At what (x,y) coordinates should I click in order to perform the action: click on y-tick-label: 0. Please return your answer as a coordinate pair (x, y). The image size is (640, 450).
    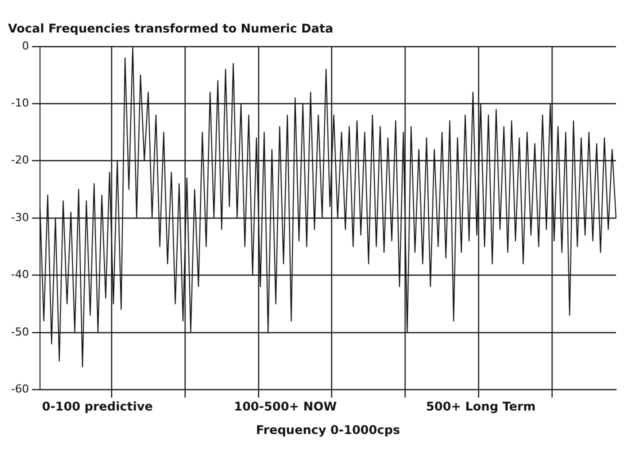
    Looking at the image, I should click on (25, 45).